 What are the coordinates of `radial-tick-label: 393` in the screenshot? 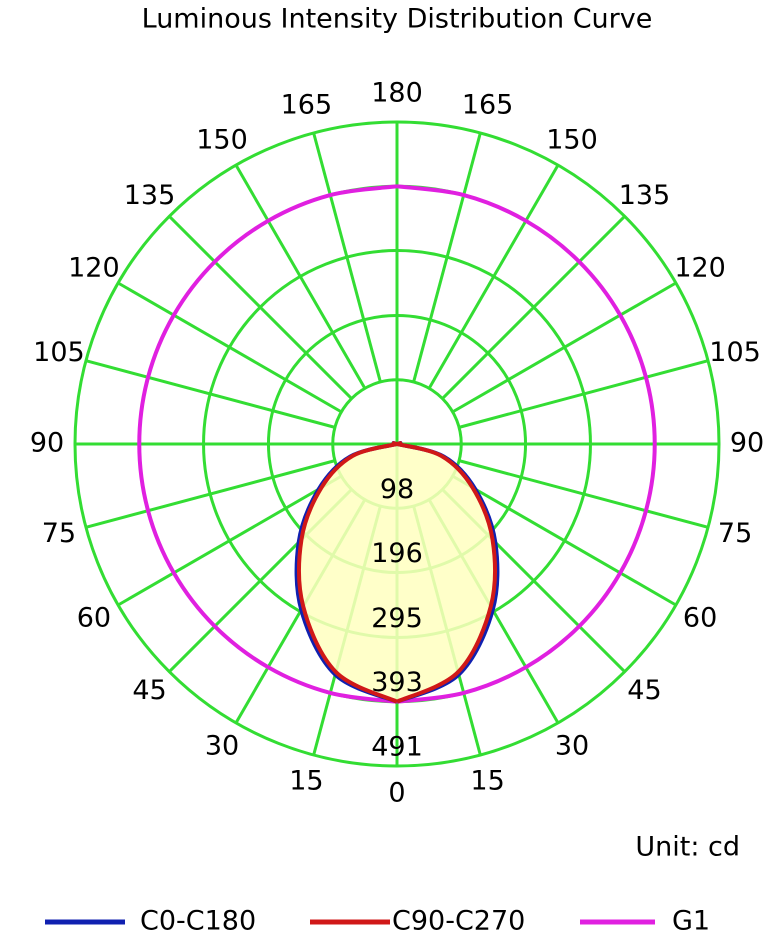 It's located at (397, 682).